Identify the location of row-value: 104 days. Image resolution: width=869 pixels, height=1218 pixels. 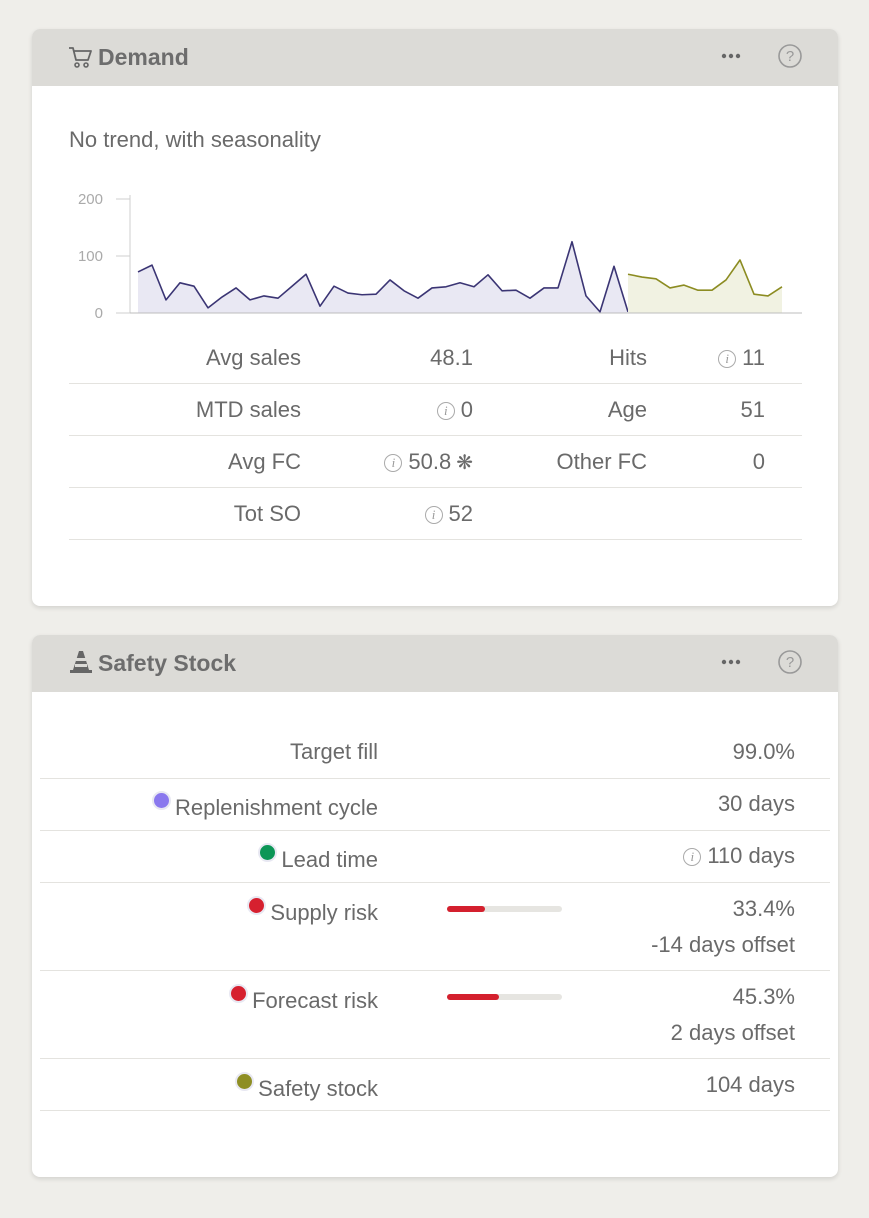
(750, 1084).